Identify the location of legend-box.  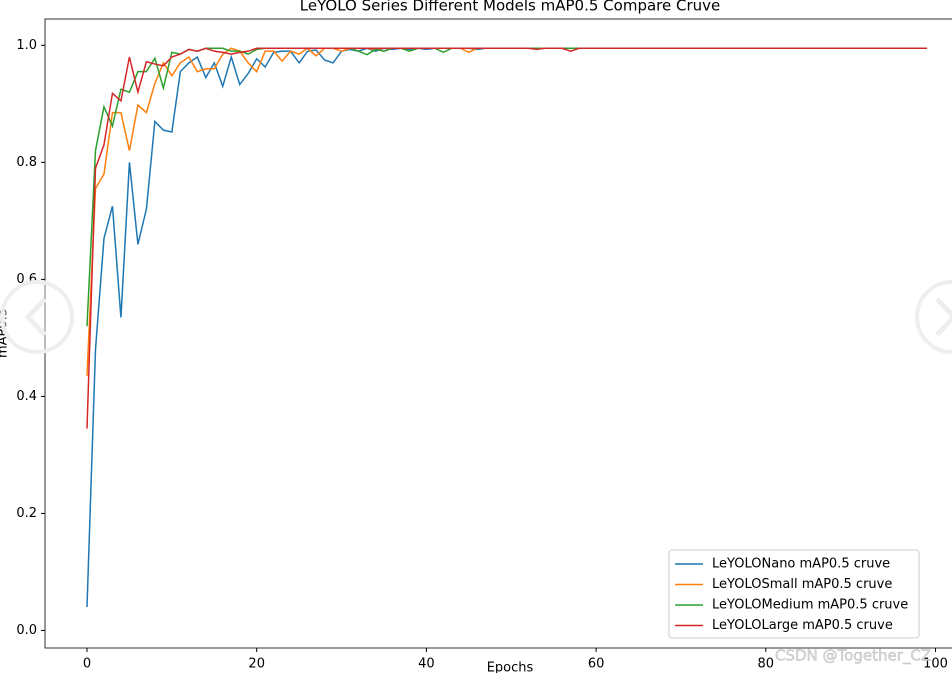
(794, 594).